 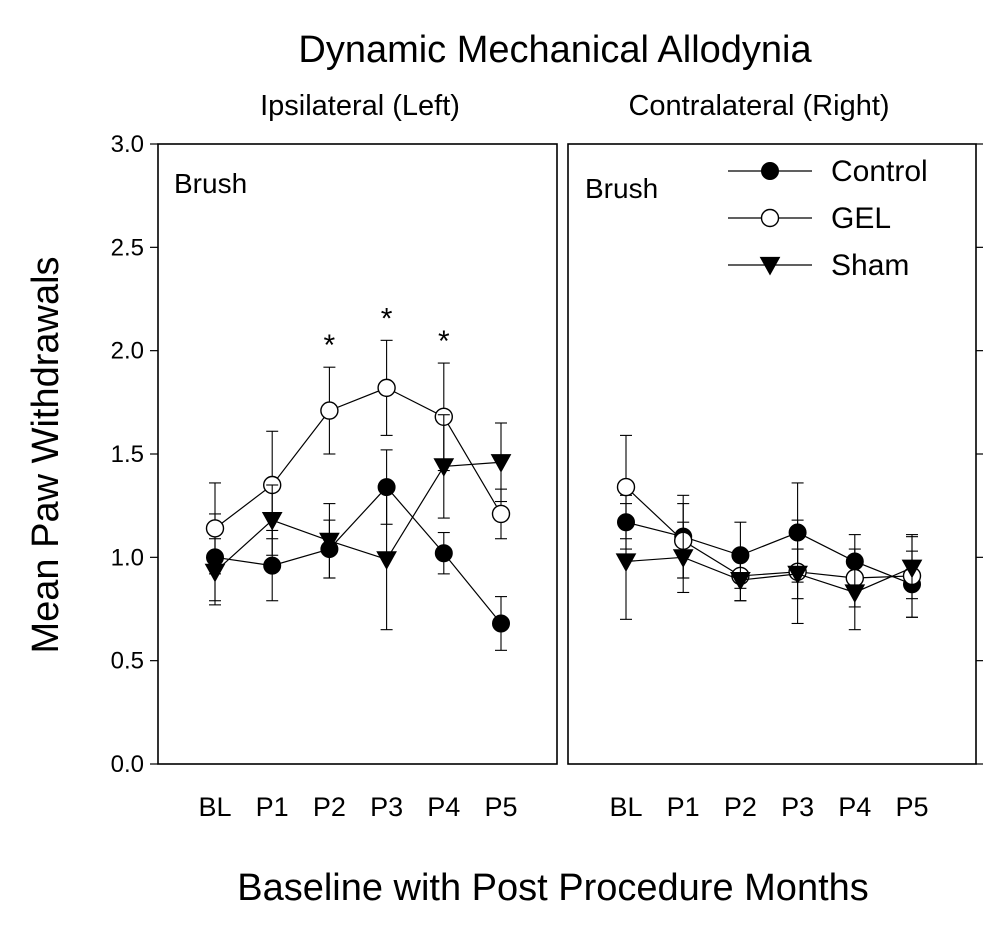 What do you see at coordinates (127, 454) in the screenshot?
I see `y-tick-label: 1.5` at bounding box center [127, 454].